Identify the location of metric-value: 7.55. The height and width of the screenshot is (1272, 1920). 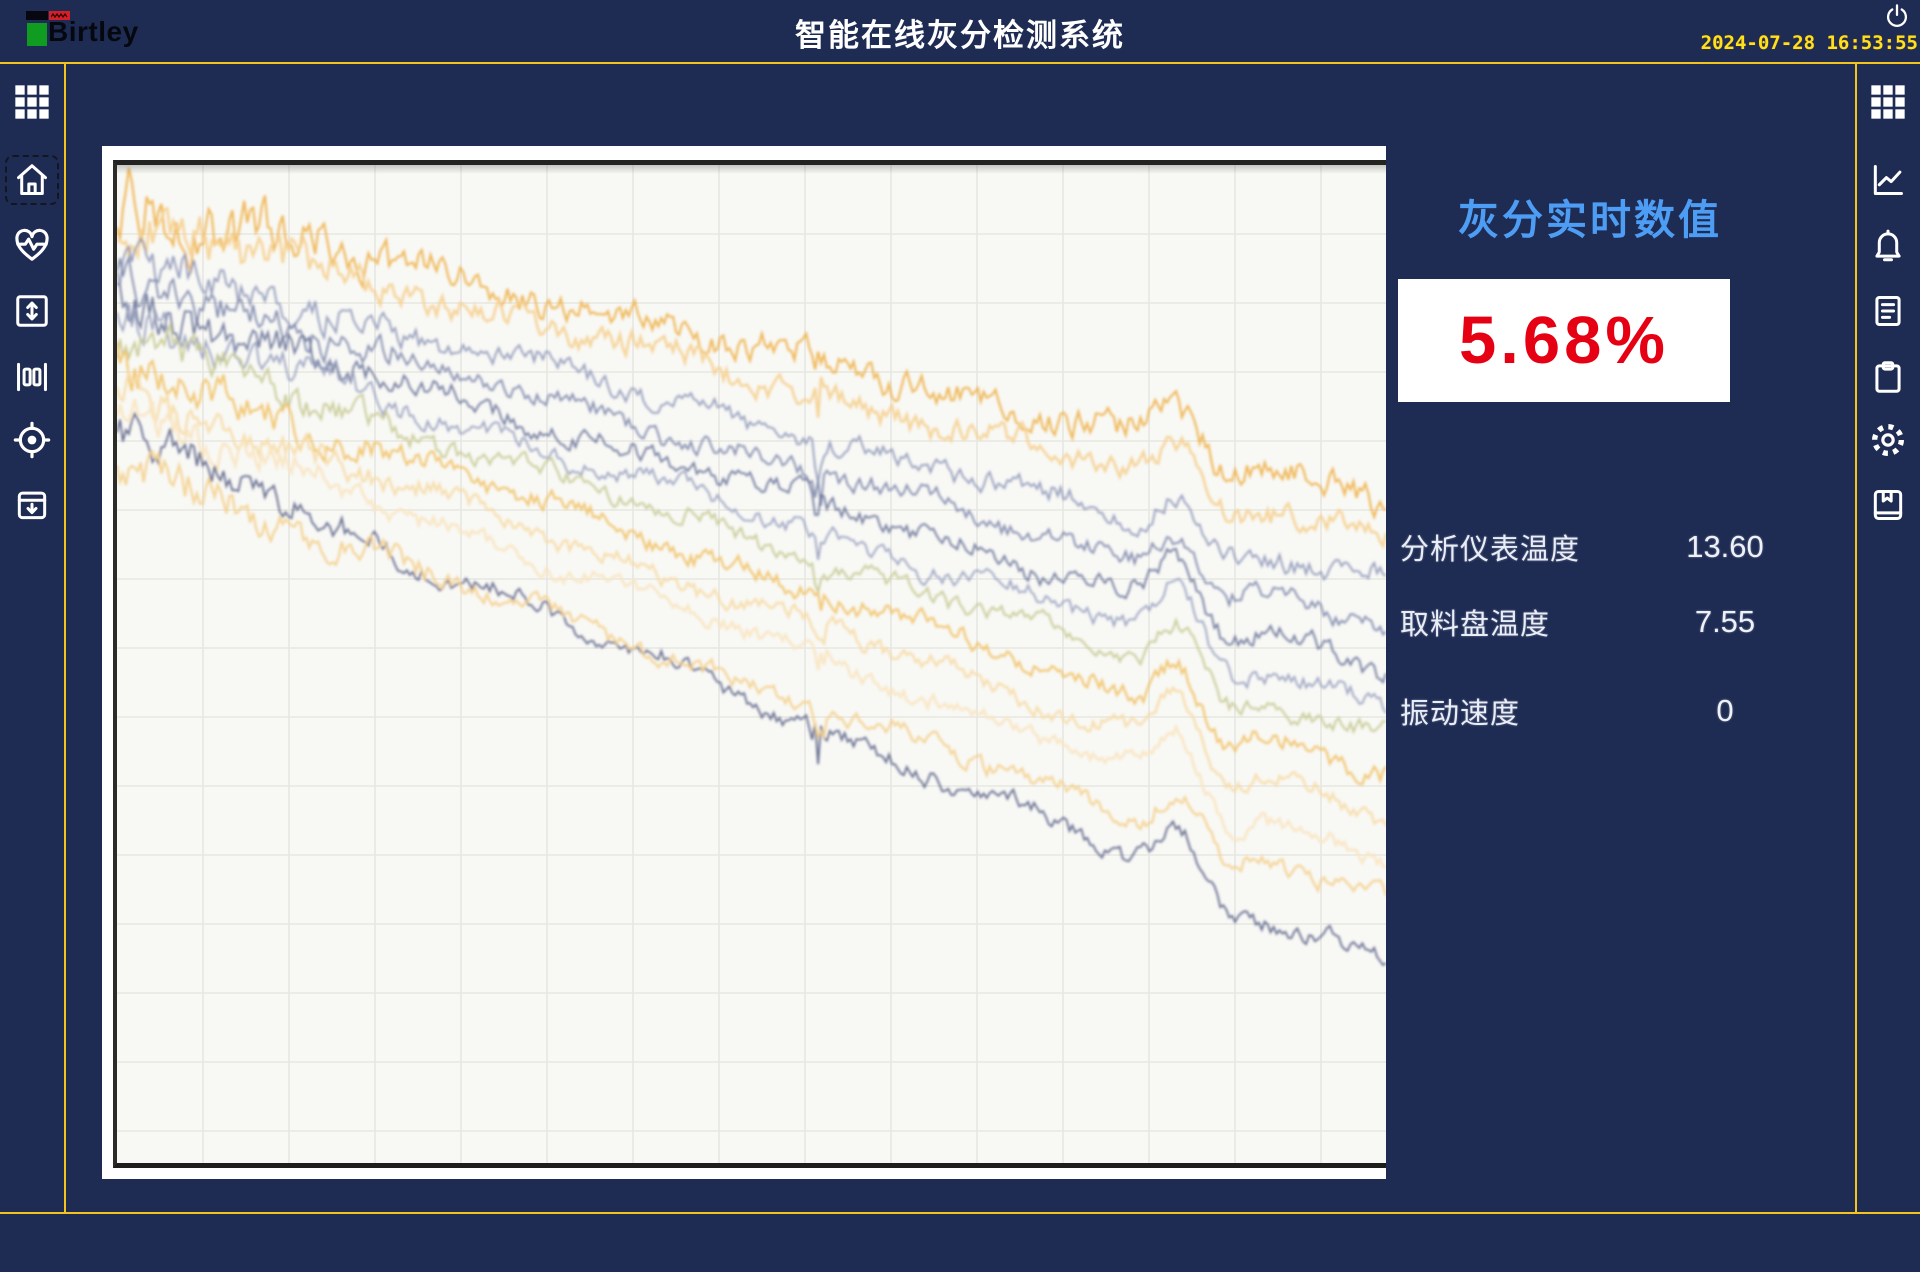
(1725, 621).